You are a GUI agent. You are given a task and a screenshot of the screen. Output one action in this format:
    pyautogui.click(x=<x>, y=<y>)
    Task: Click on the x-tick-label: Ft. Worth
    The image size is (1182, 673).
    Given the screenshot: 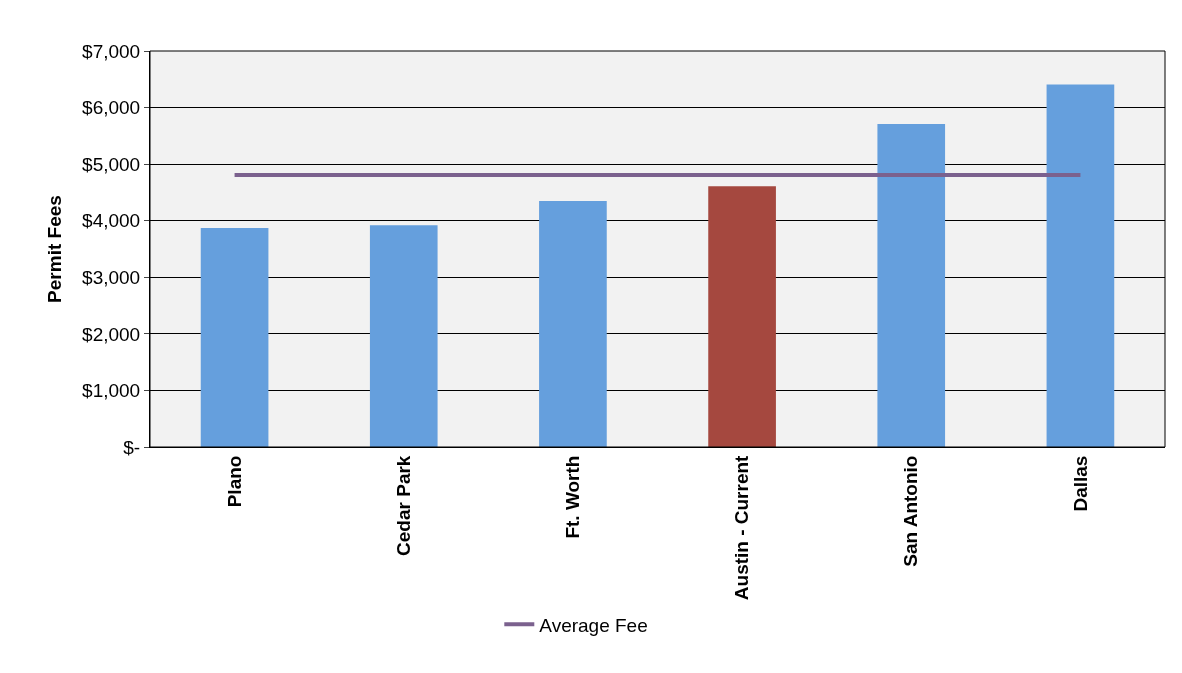 What is the action you would take?
    pyautogui.click(x=573, y=497)
    